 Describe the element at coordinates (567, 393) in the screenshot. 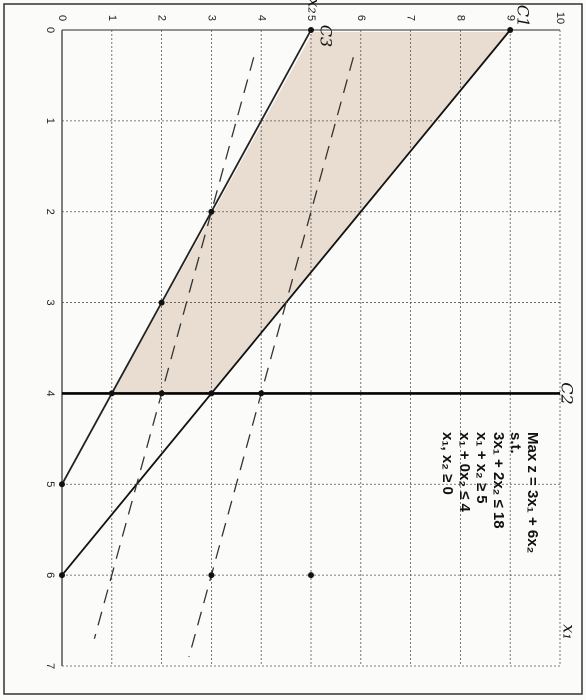

I see `line-label: C2` at that location.